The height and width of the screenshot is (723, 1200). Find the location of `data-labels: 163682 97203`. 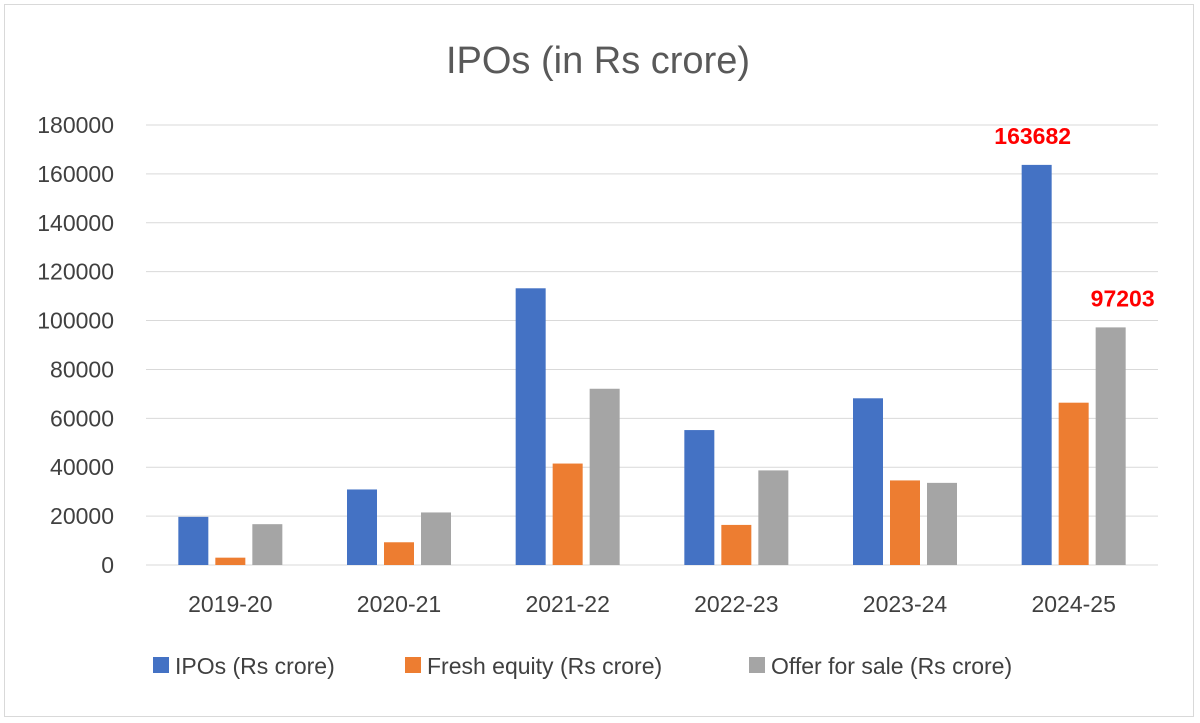

data-labels: 163682 97203 is located at coordinates (1074, 217).